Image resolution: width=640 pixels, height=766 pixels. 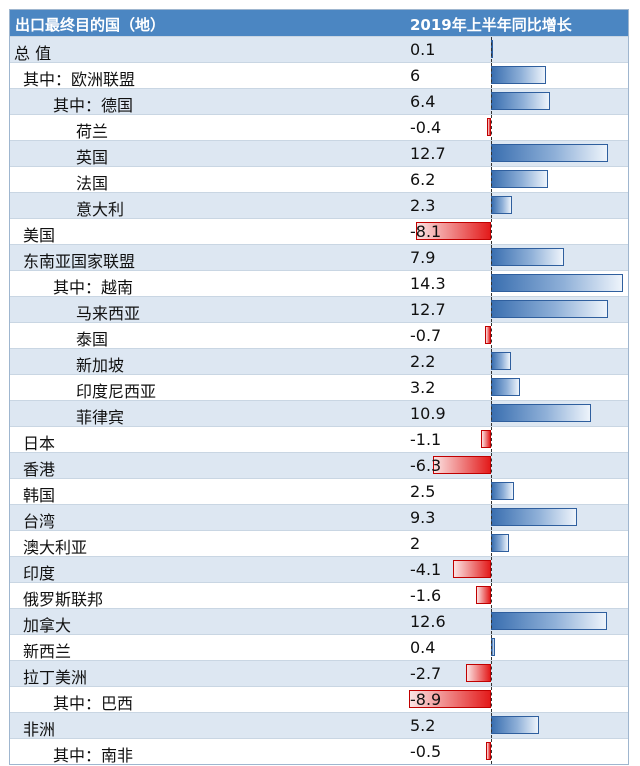 What do you see at coordinates (426, 673) in the screenshot?
I see `row-value: -2.7` at bounding box center [426, 673].